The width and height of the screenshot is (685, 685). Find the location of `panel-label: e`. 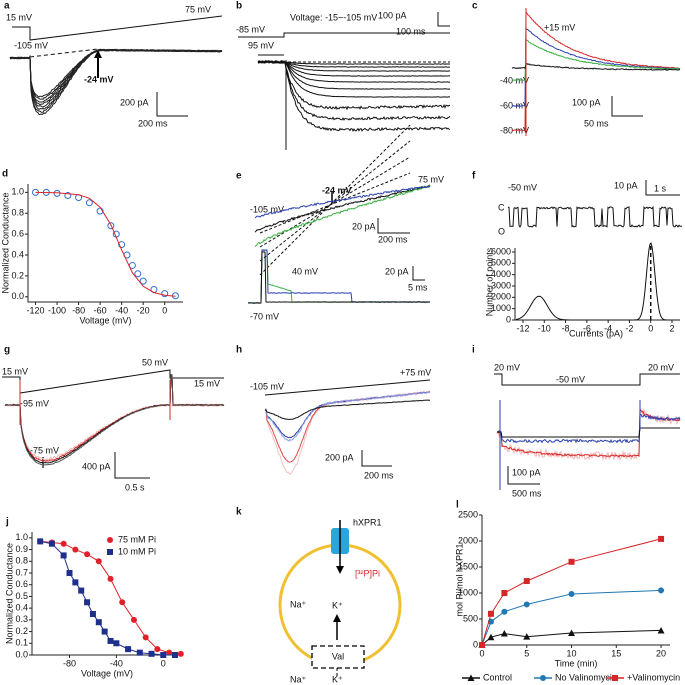

panel-label: e is located at coordinates (239, 176).